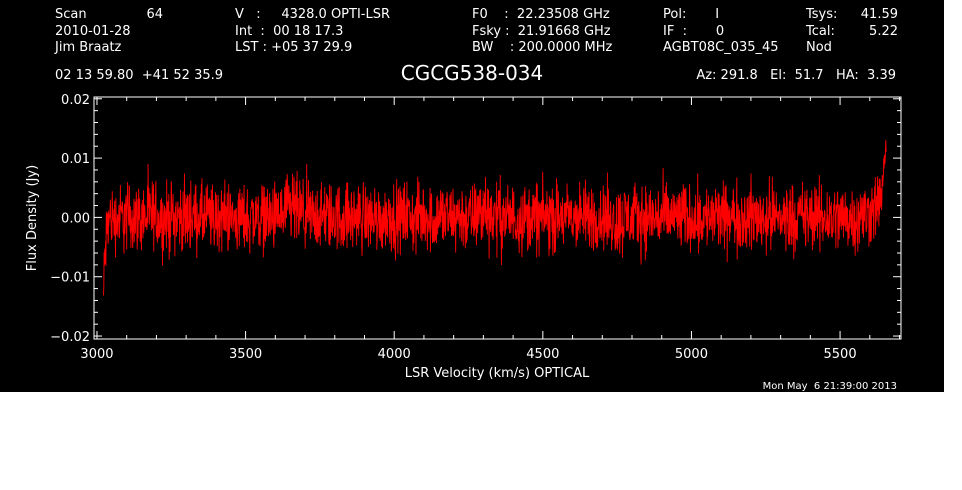  What do you see at coordinates (32, 218) in the screenshot?
I see `y-axis-title: Flux Density (Jy)` at bounding box center [32, 218].